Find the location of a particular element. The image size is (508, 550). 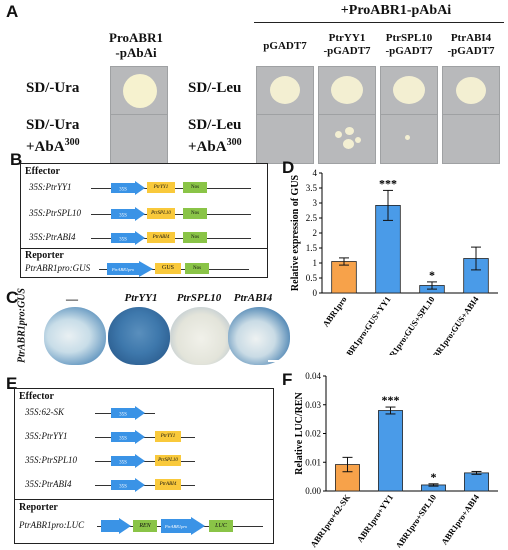

effector-name: 35S:62-SK is located at coordinates (44, 412).